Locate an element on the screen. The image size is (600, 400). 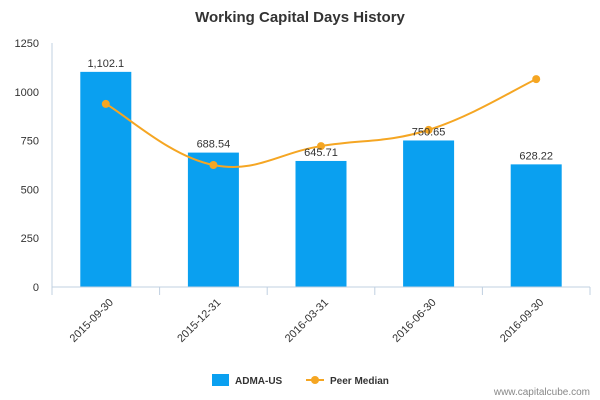
legend-swatch-bar is located at coordinates (220, 380).